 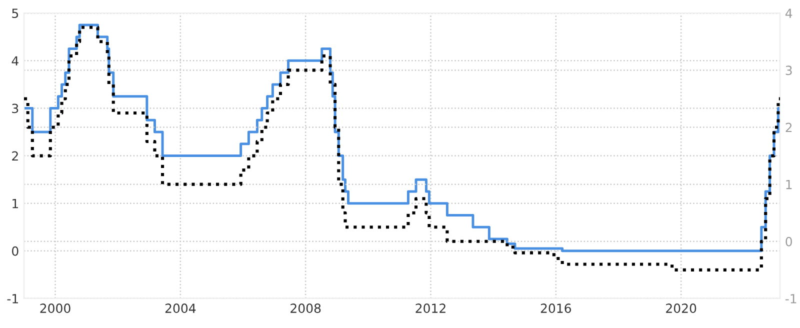 What do you see at coordinates (15, 61) in the screenshot?
I see `y-tick-label: 4` at bounding box center [15, 61].